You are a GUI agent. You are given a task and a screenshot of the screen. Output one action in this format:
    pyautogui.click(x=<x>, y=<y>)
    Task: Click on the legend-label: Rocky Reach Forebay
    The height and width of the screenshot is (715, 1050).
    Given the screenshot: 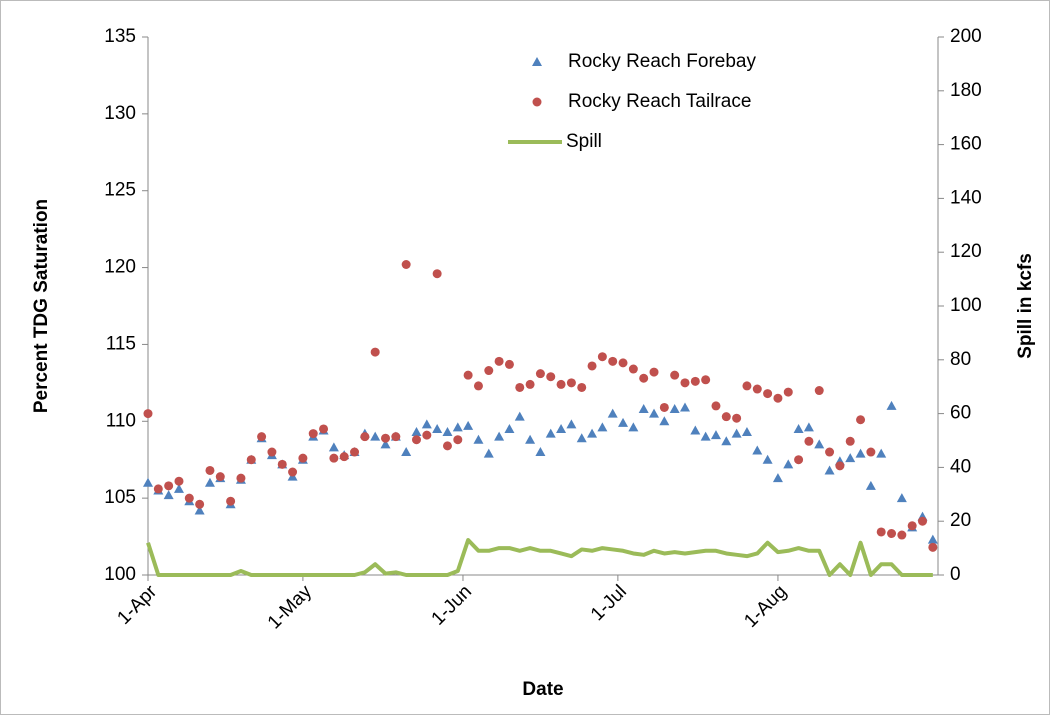 What is the action you would take?
    pyautogui.click(x=662, y=61)
    